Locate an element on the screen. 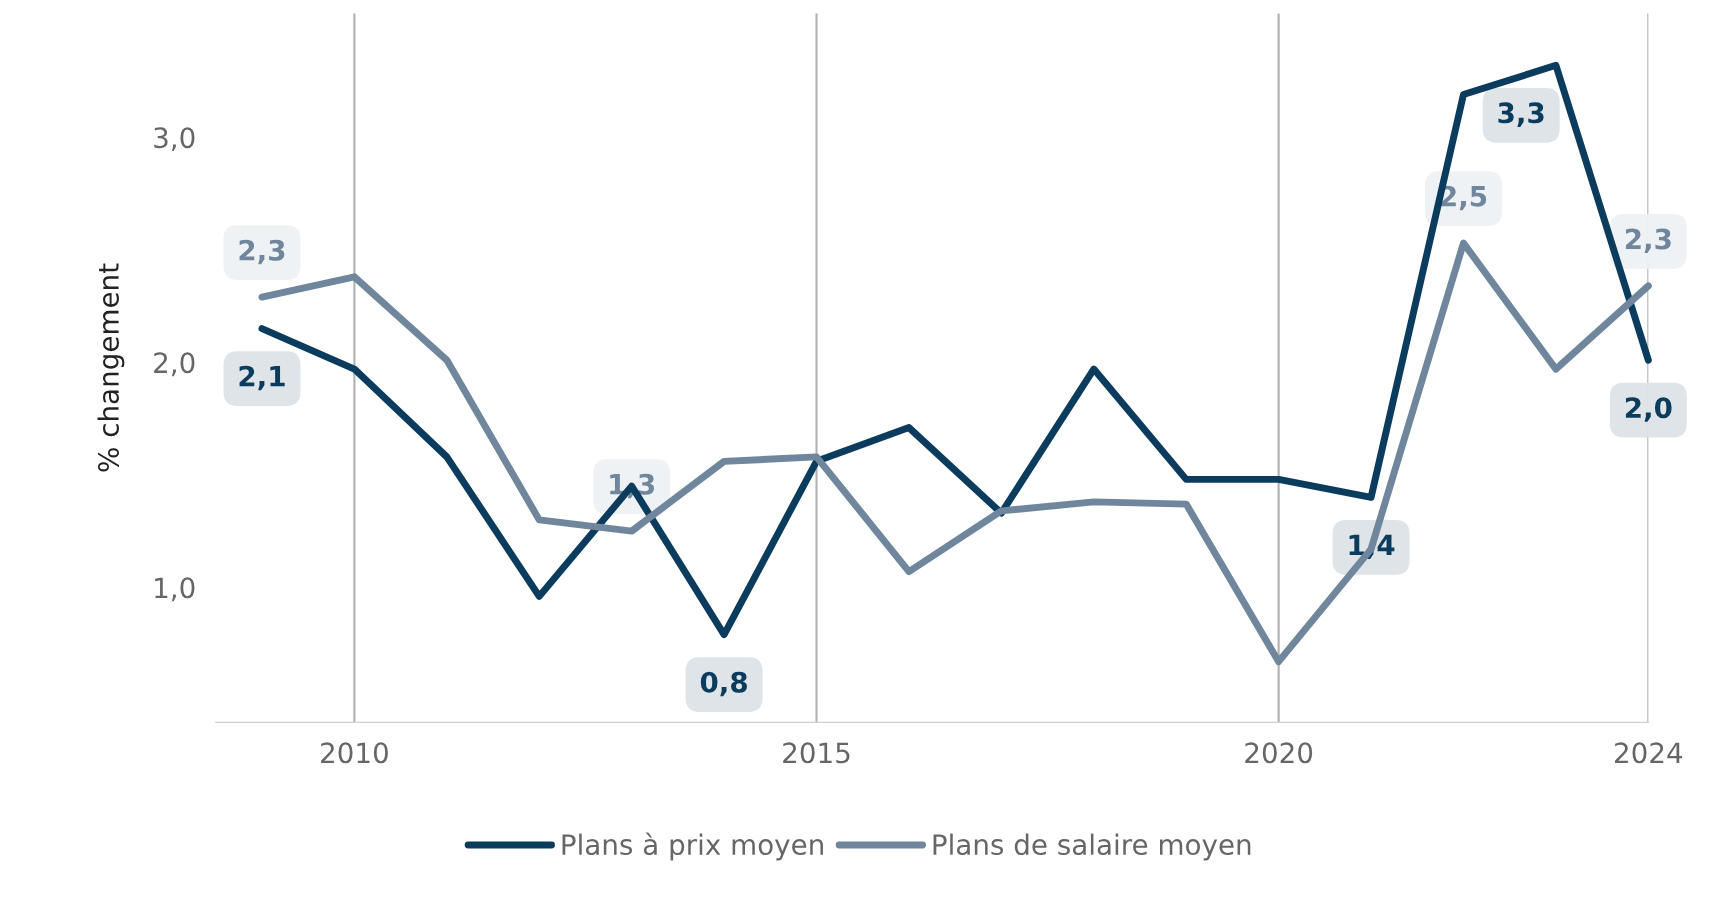 This screenshot has height=903, width=1726. legend-label: Plans à prix moyen is located at coordinates (692, 846).